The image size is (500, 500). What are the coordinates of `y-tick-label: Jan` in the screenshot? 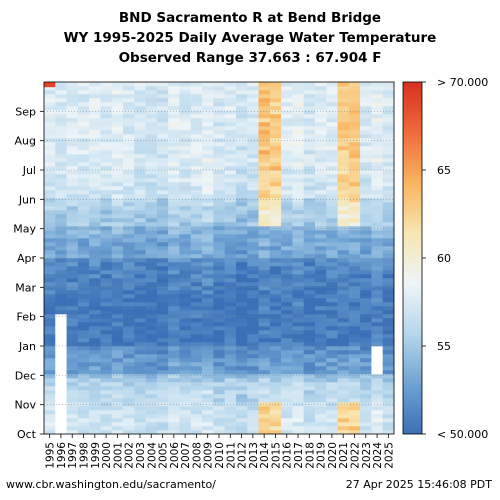 It's located at (27, 346).